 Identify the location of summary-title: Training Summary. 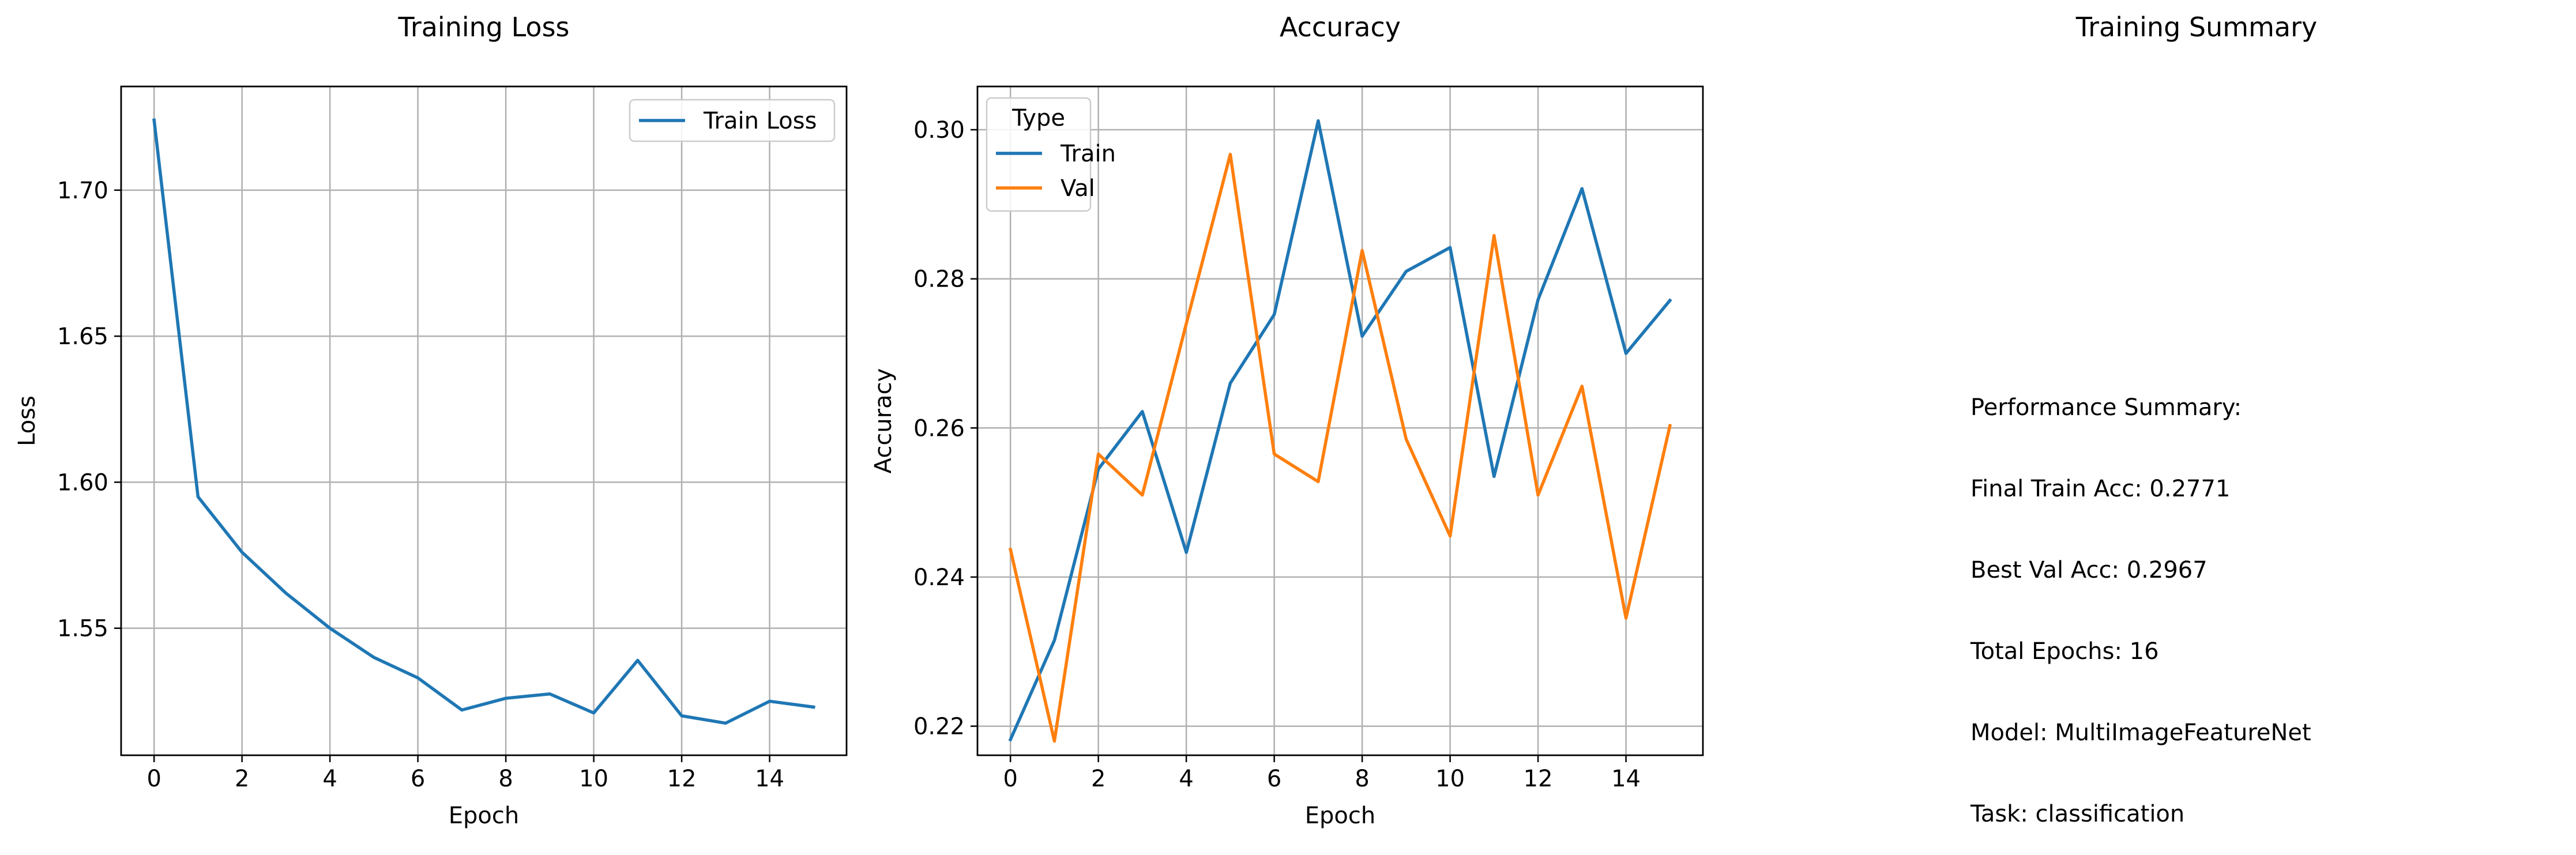
(2196, 27).